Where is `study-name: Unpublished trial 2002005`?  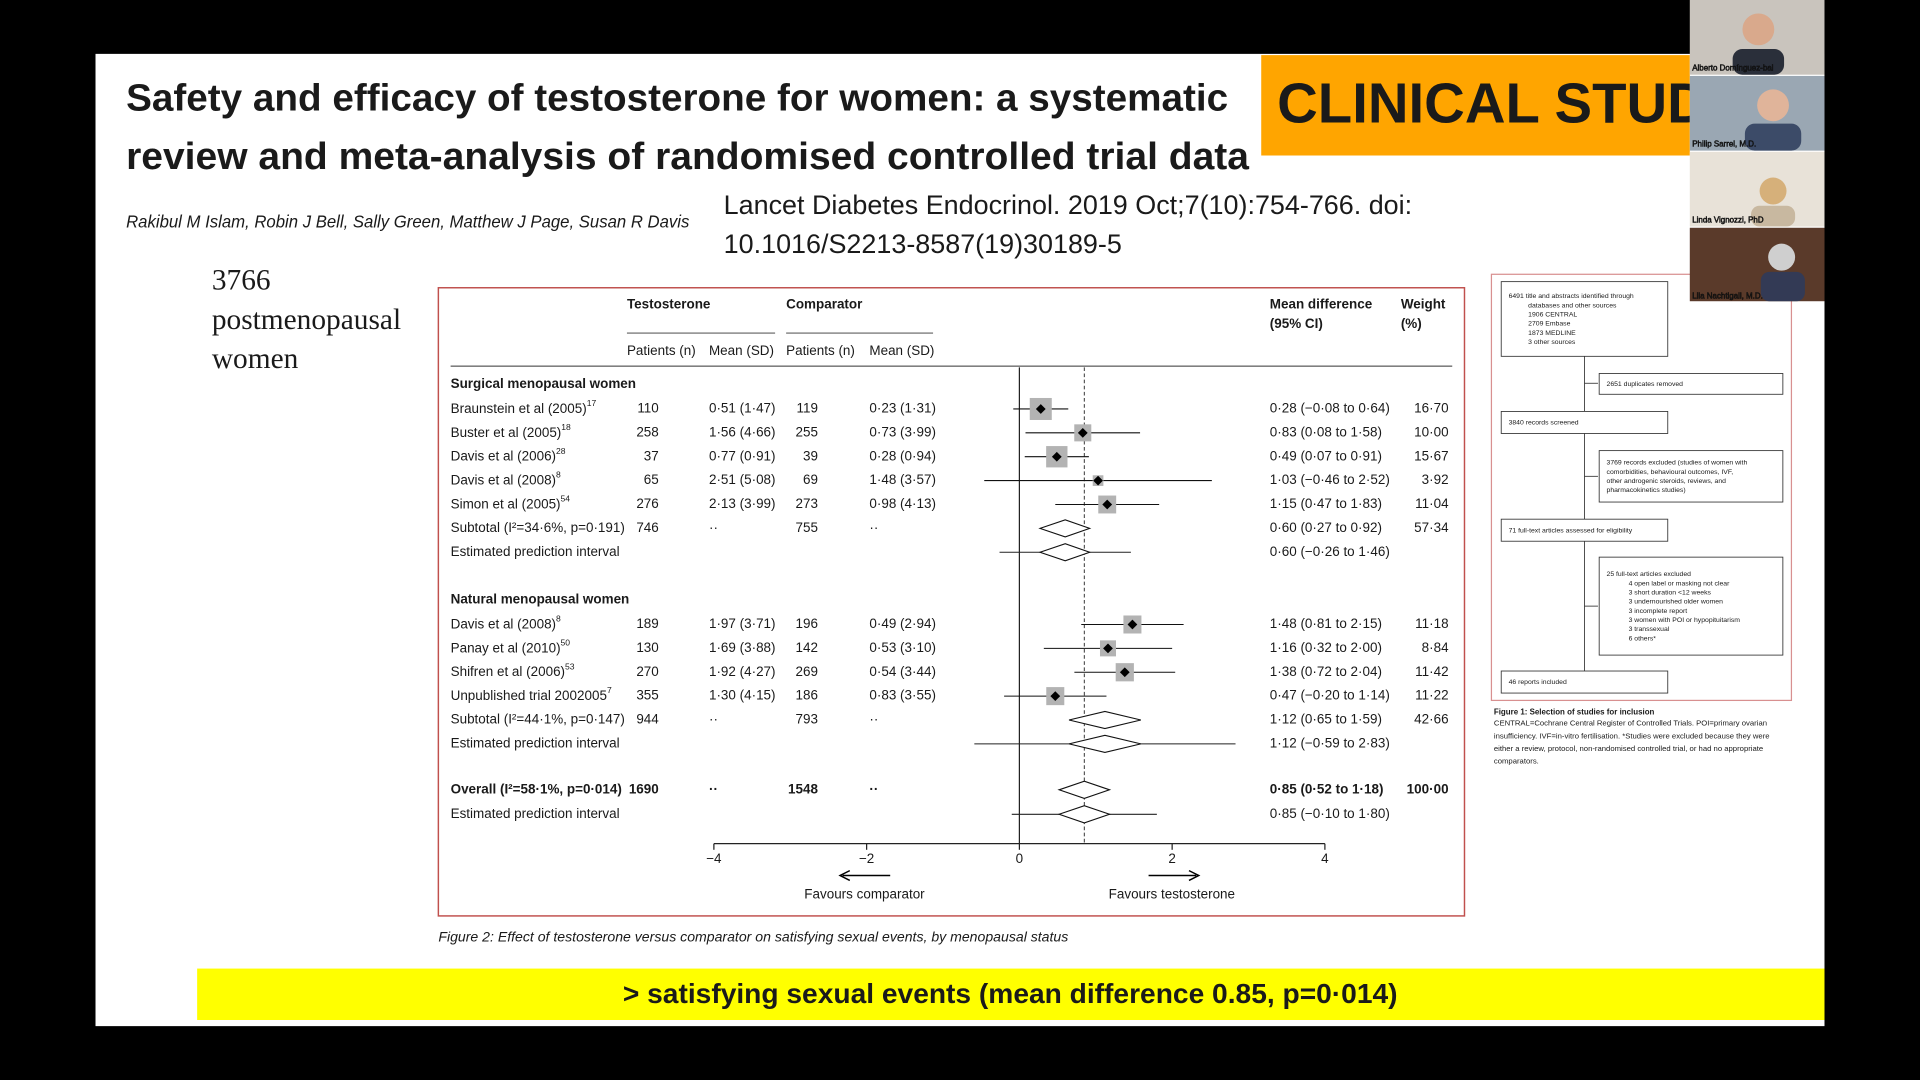 study-name: Unpublished trial 2002005 is located at coordinates (529, 695).